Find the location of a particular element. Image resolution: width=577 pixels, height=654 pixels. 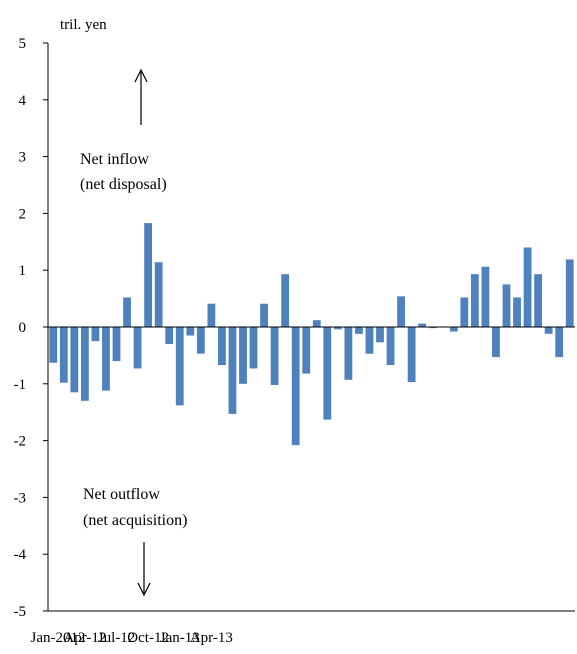

y-tick-label: 4 is located at coordinates (23, 101).